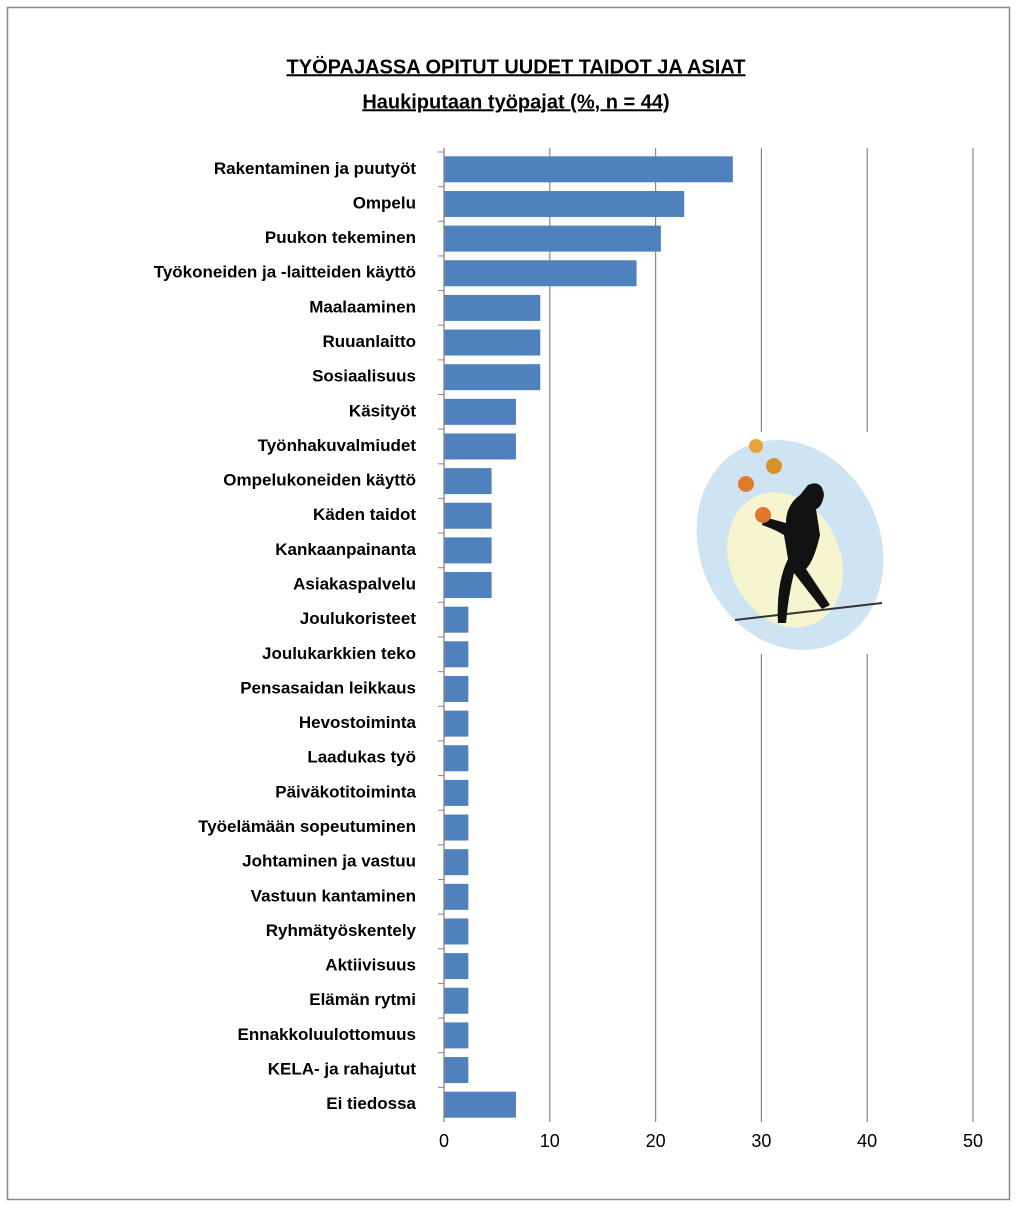  I want to click on x-tick-label: 50, so click(973, 1141).